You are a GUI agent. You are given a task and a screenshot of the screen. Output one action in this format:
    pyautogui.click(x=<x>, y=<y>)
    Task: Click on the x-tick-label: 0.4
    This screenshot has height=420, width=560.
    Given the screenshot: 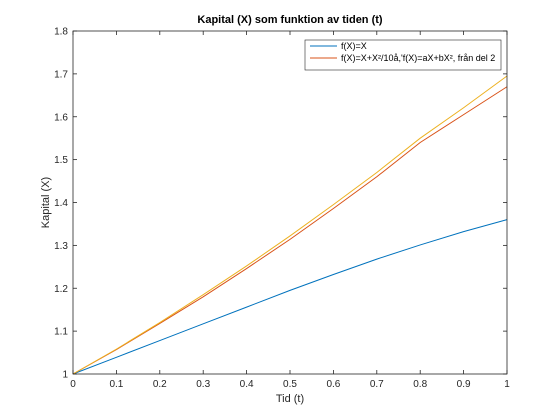 What is the action you would take?
    pyautogui.click(x=247, y=384)
    